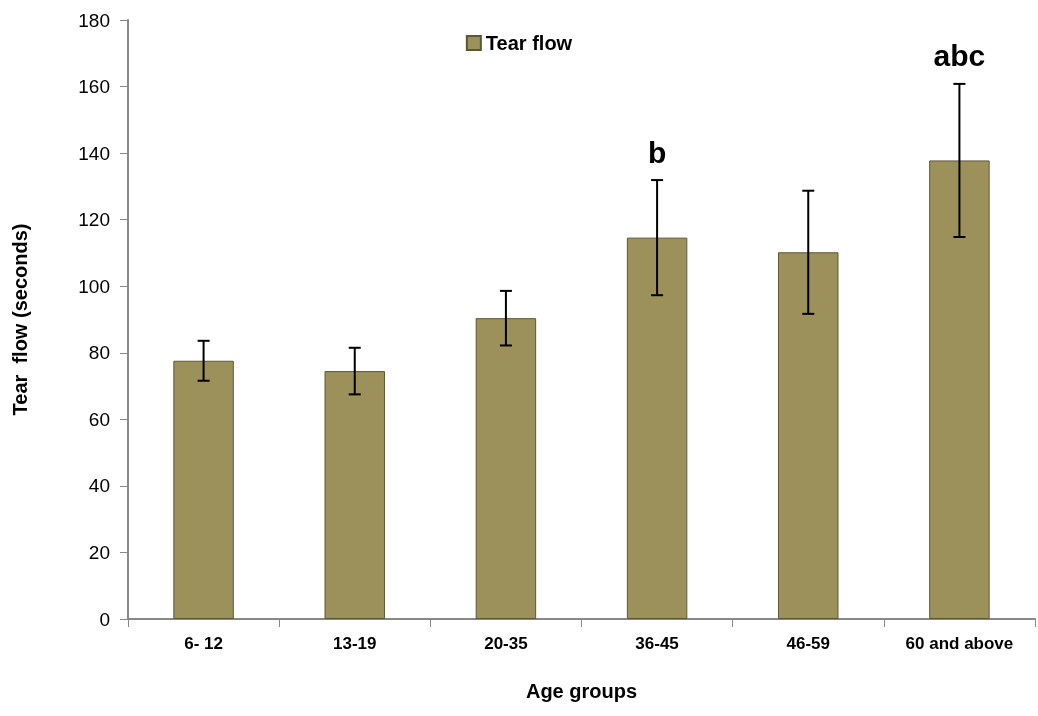 The image size is (1038, 716). What do you see at coordinates (99, 552) in the screenshot?
I see `y-tick-label: 20` at bounding box center [99, 552].